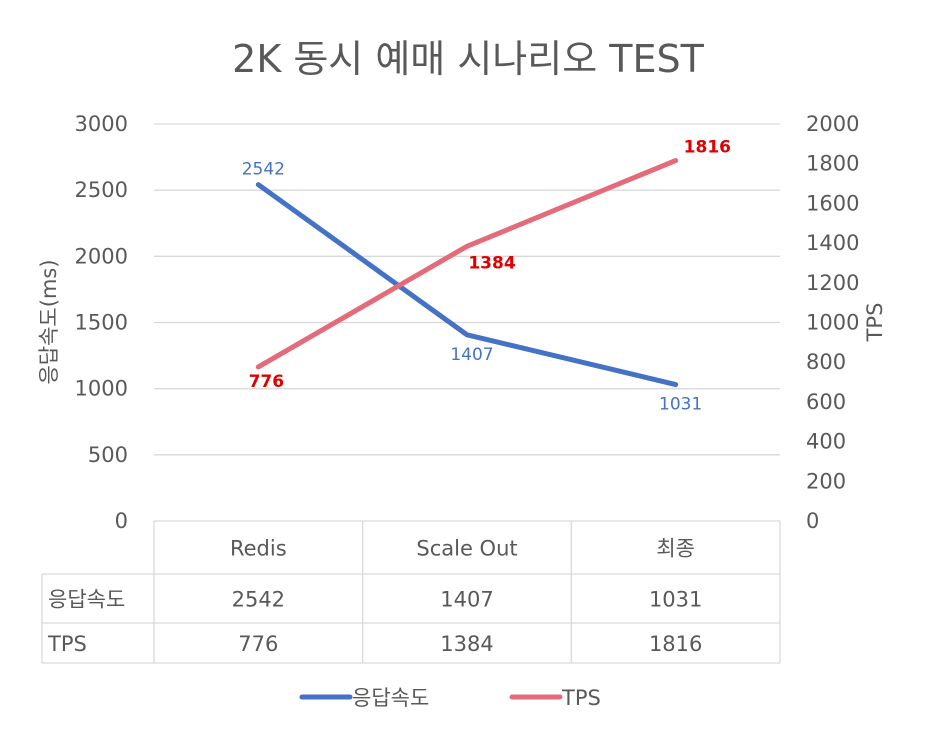 This screenshot has height=732, width=936. I want to click on left-tick-label: 0, so click(121, 521).